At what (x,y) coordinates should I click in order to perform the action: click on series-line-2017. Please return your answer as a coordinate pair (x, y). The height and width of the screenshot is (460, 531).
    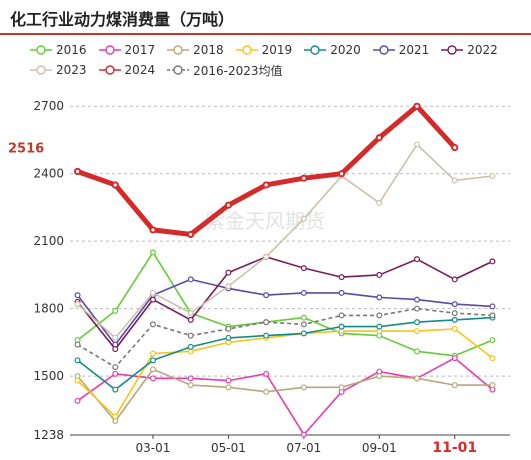
    Looking at the image, I should click on (285, 396).